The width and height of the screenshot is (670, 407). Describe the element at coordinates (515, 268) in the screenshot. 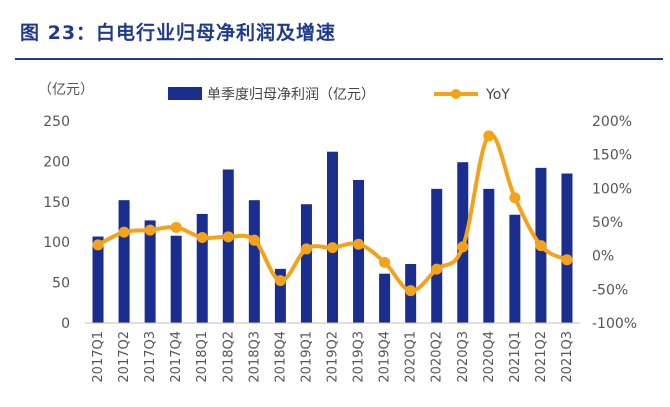

I see `bar-2021Q1` at that location.